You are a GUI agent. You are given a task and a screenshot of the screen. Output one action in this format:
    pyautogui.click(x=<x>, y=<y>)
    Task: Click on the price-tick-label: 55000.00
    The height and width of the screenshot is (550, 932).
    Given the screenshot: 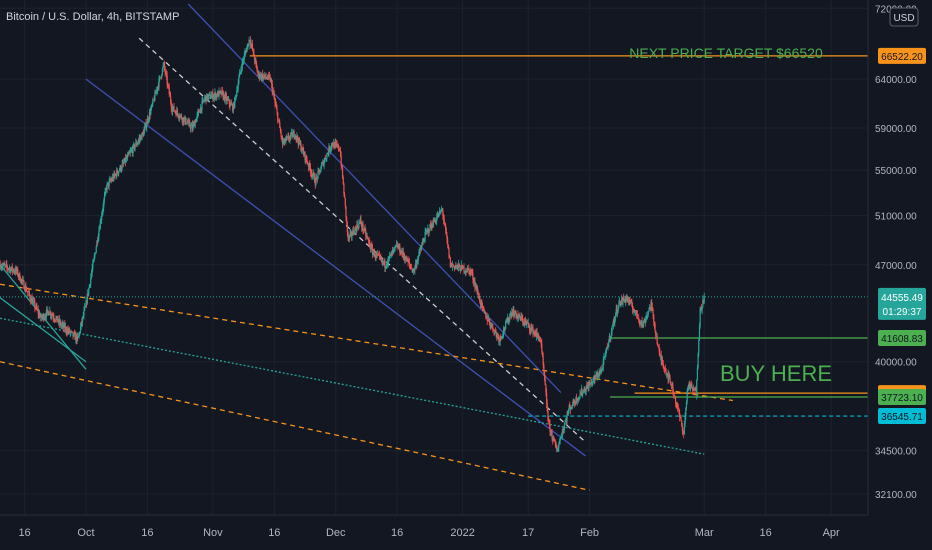 What is the action you would take?
    pyautogui.click(x=896, y=171)
    